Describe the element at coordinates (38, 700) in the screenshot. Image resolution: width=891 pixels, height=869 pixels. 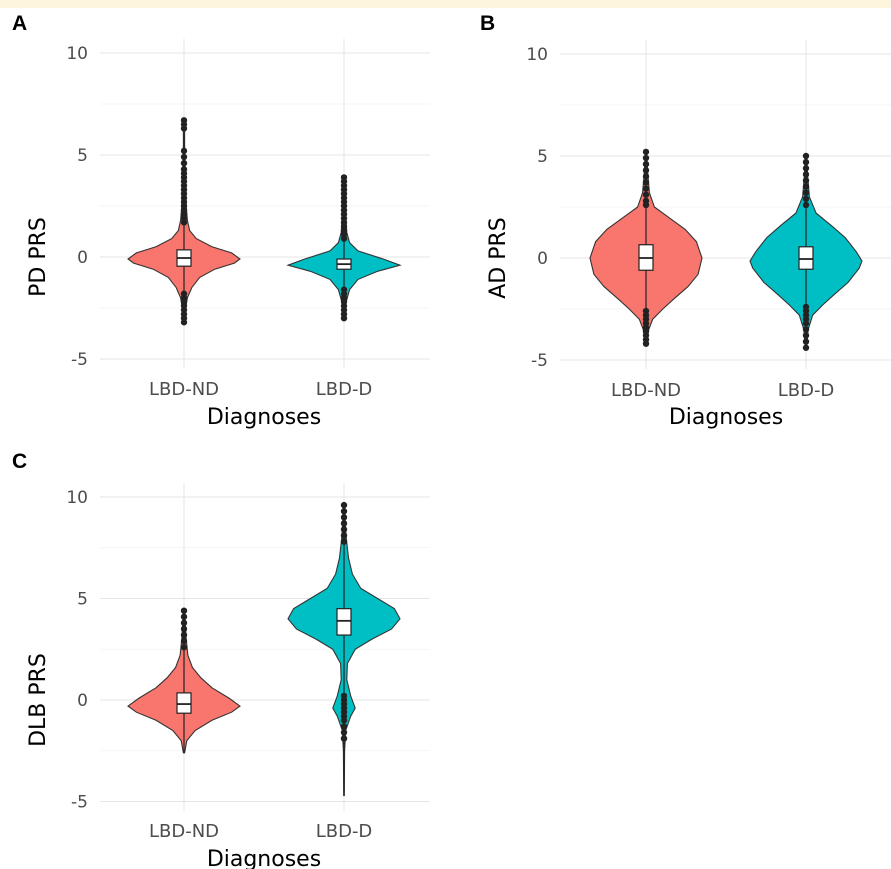
I see `y-axis-title: DLB PRS` at that location.